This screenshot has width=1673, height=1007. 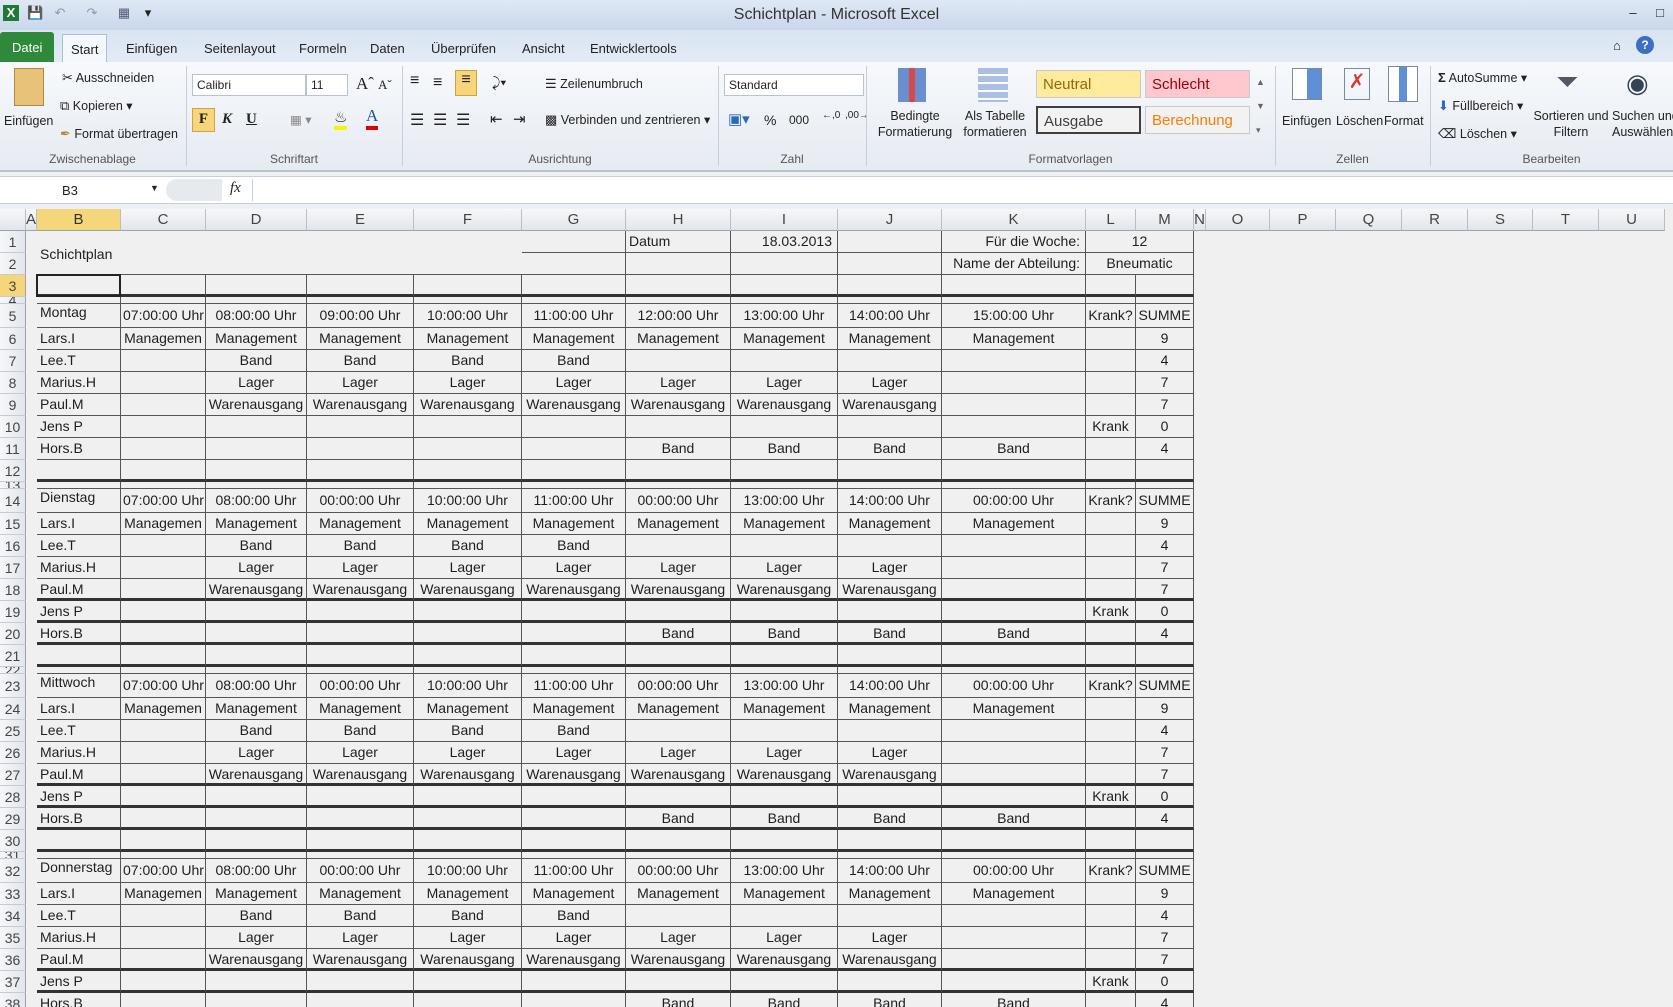 I want to click on tab-einfuegen: Einfügen, so click(x=152, y=48).